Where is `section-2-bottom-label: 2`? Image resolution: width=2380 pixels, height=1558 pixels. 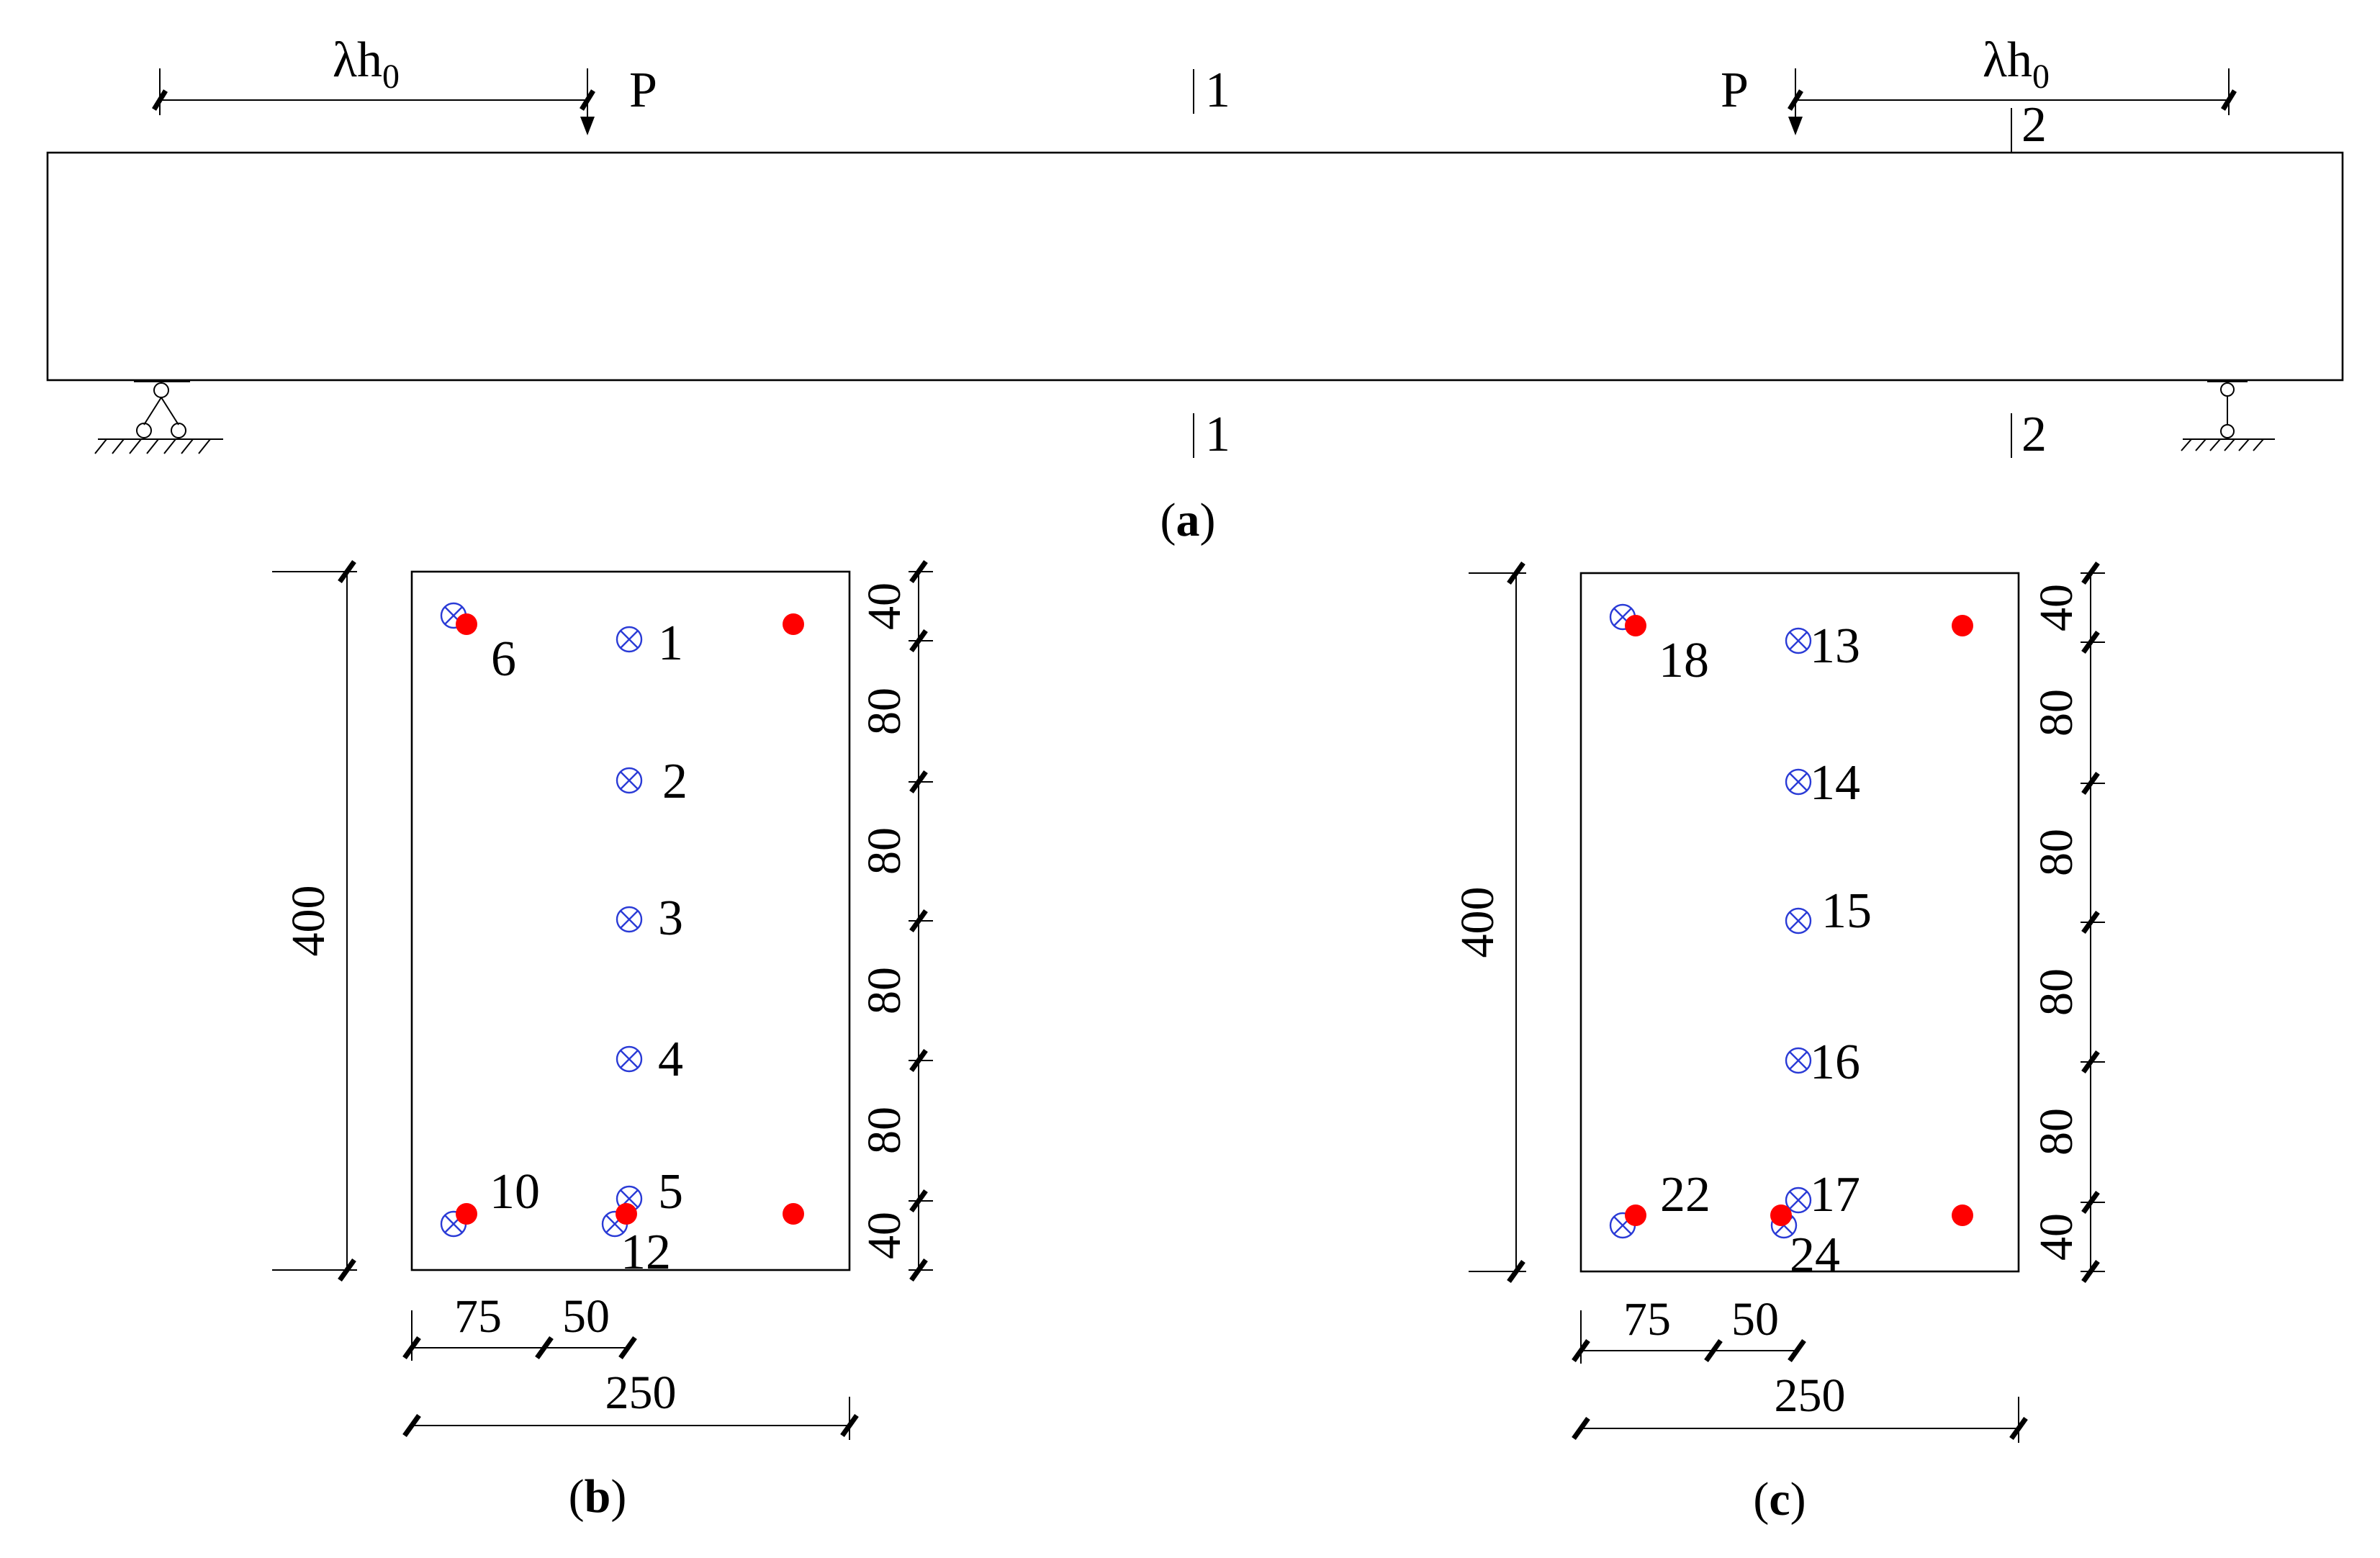
section-2-bottom-label: 2 is located at coordinates (2034, 434).